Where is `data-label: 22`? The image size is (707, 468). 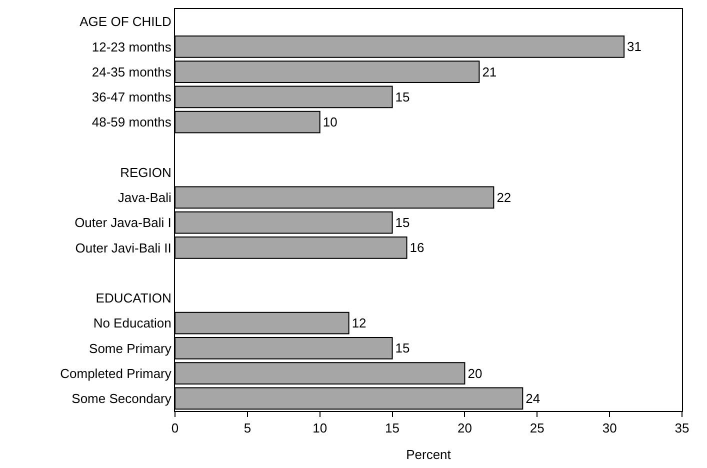 data-label: 22 is located at coordinates (504, 197).